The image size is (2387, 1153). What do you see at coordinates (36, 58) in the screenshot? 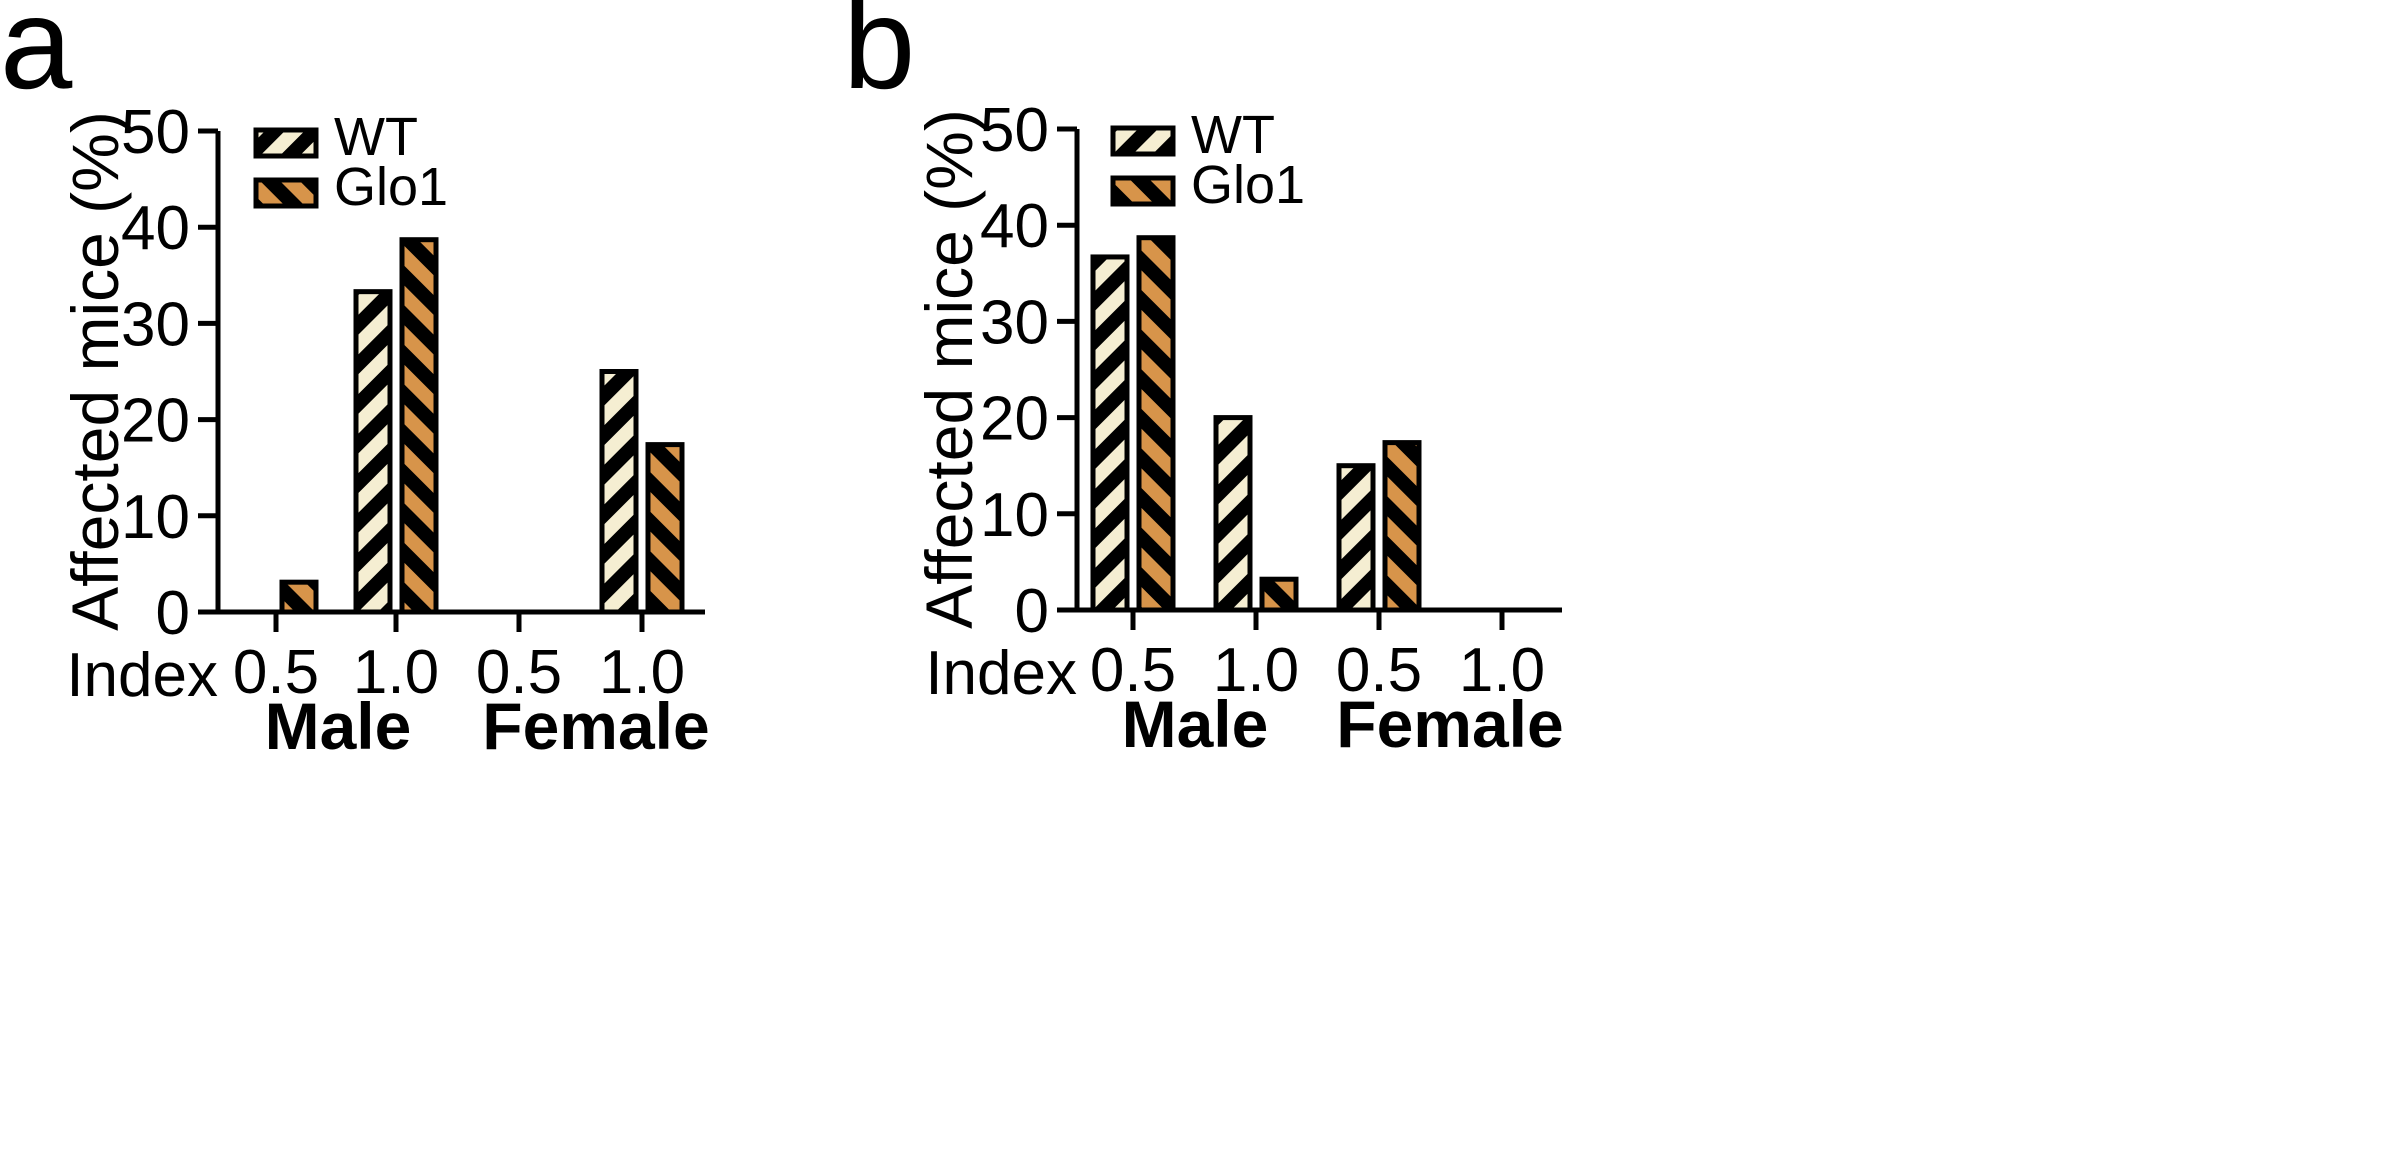
I see `panel-letter: a` at bounding box center [36, 58].